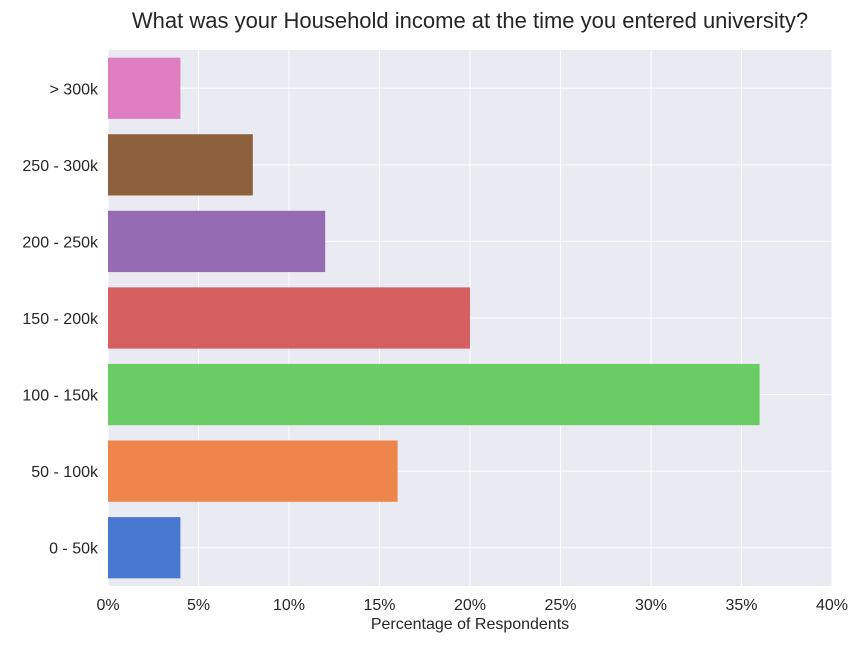 Image resolution: width=864 pixels, height=648 pixels. I want to click on x-tick-label: 40%, so click(832, 605).